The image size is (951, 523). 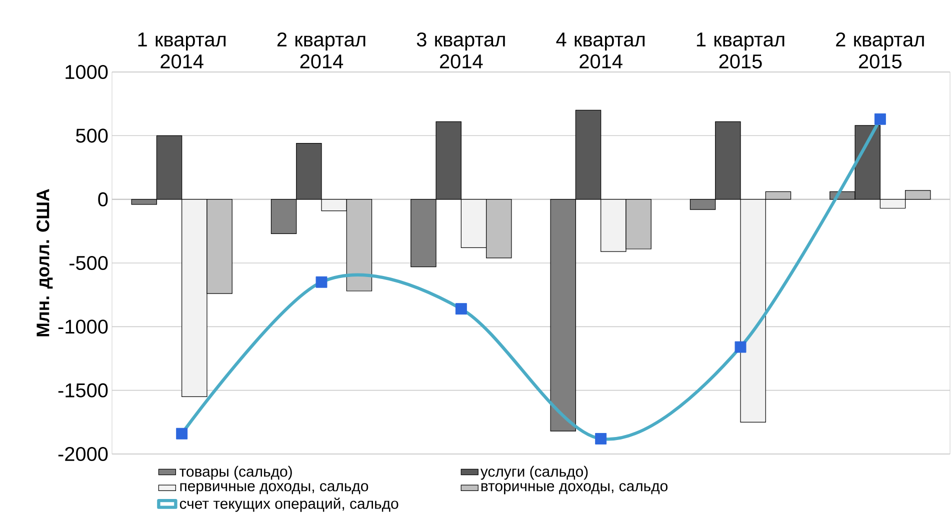 I want to click on legend-label: счет текущих операций, сальдо, so click(x=289, y=505).